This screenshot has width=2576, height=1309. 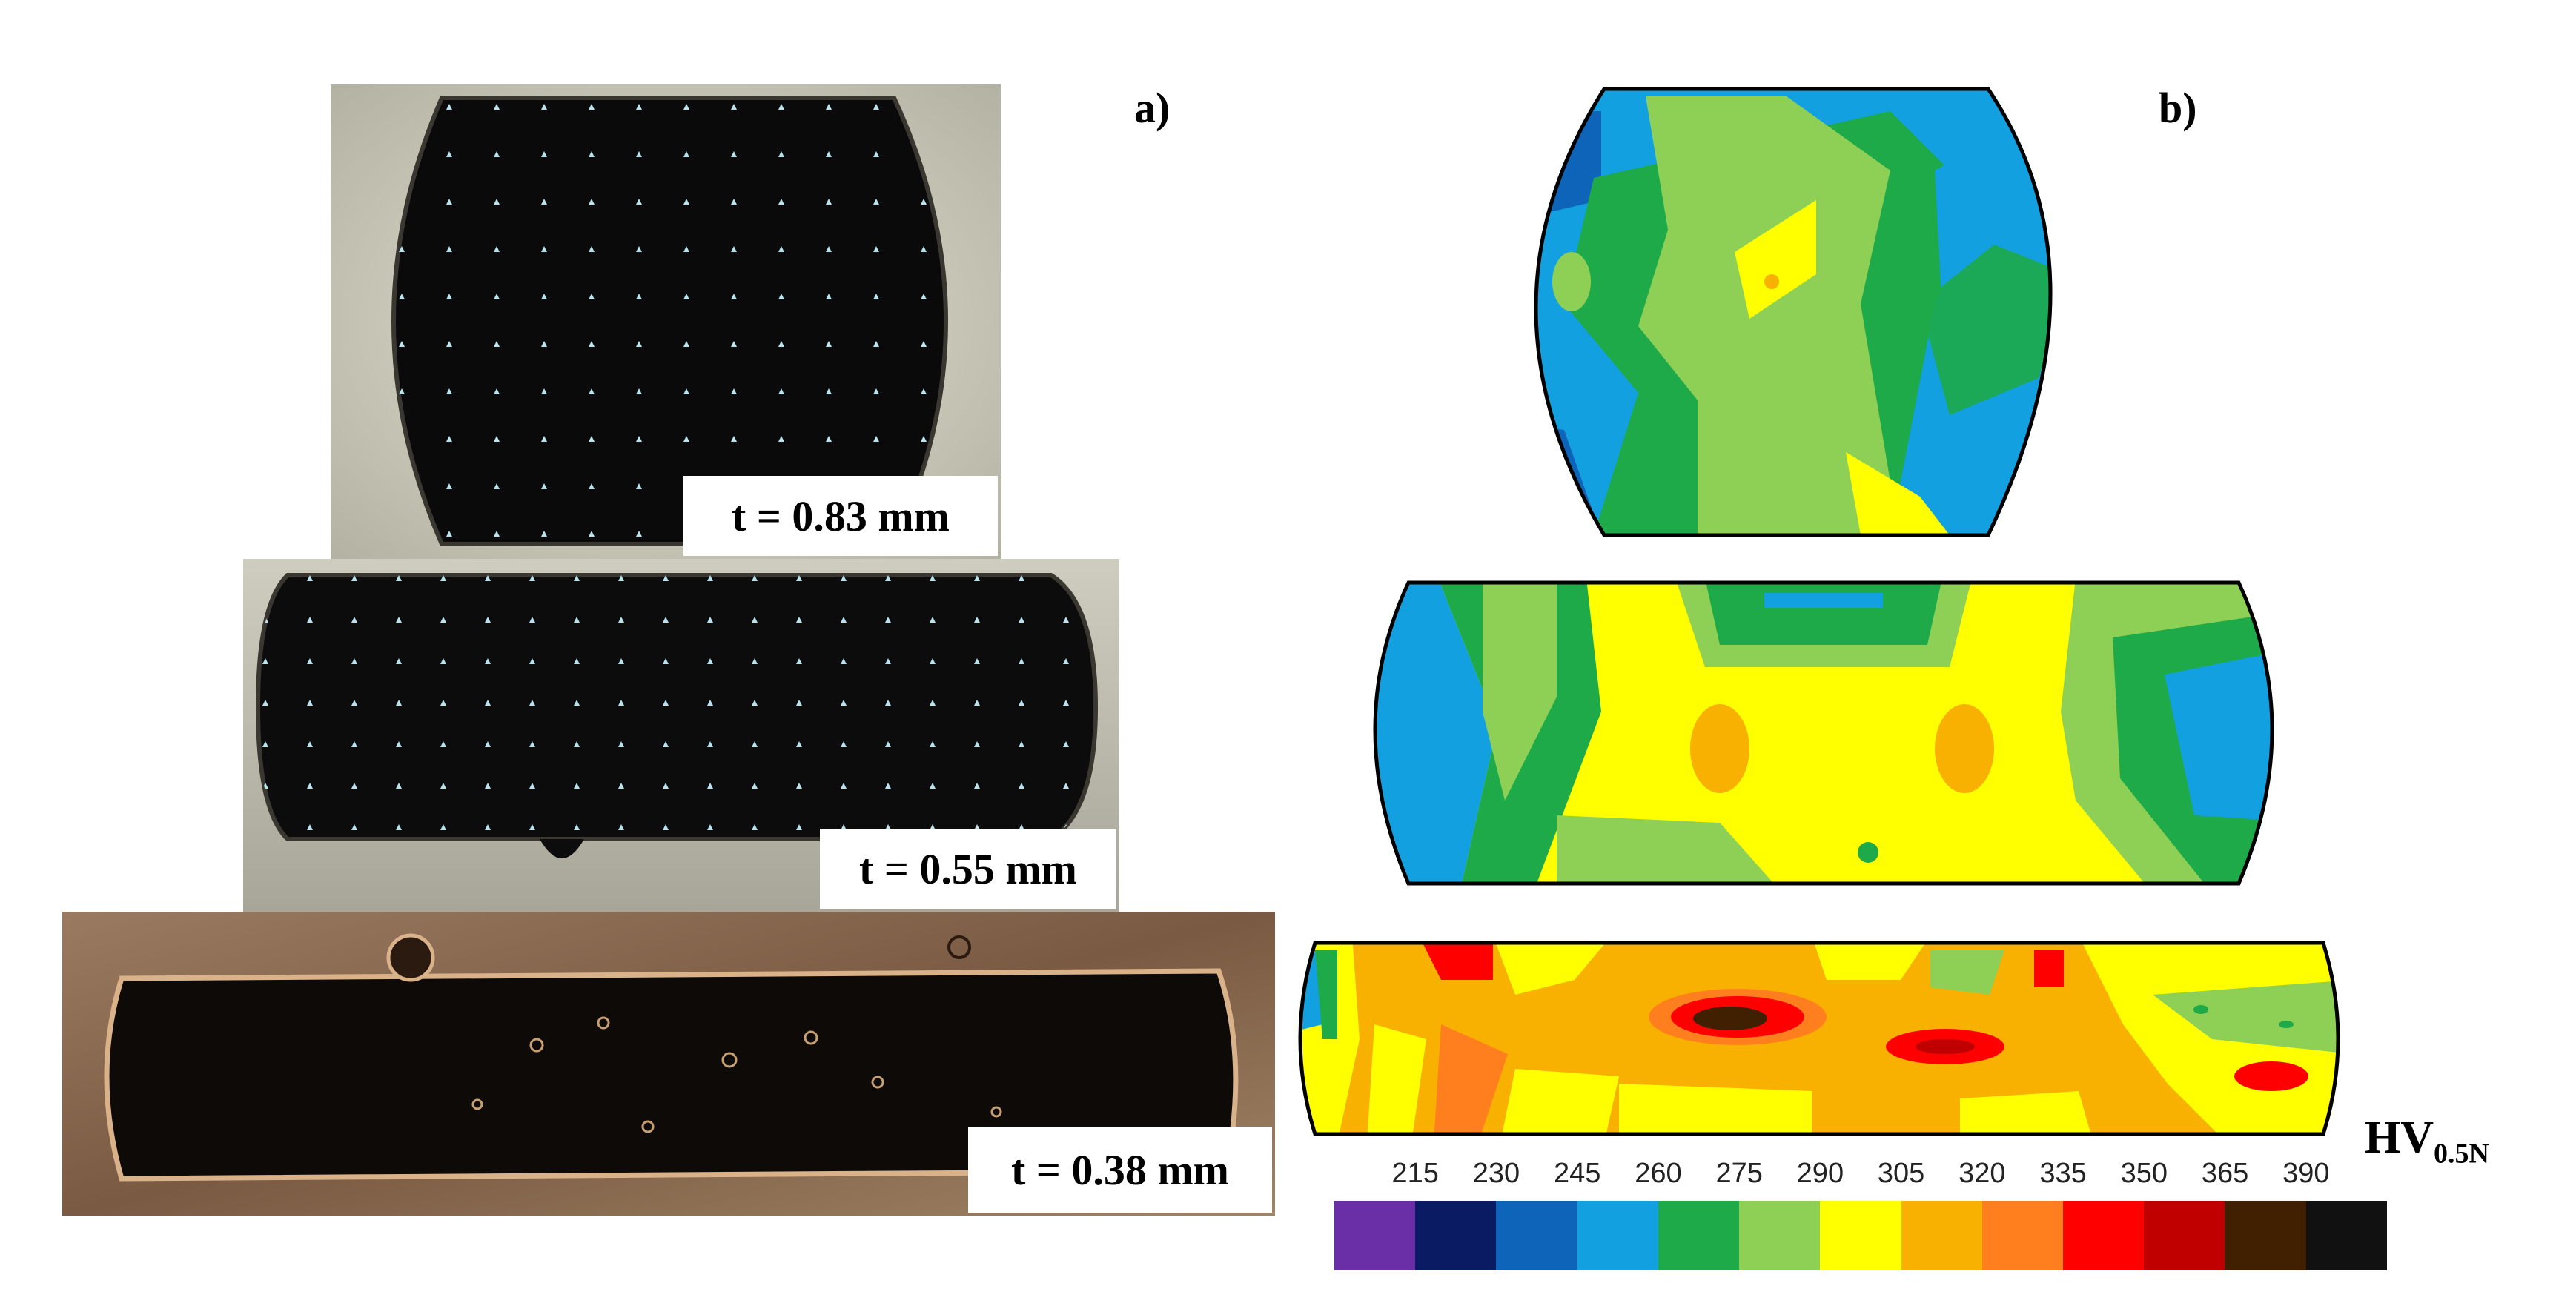 What do you see at coordinates (2306, 1173) in the screenshot?
I see `colorbar-tick-label: 390` at bounding box center [2306, 1173].